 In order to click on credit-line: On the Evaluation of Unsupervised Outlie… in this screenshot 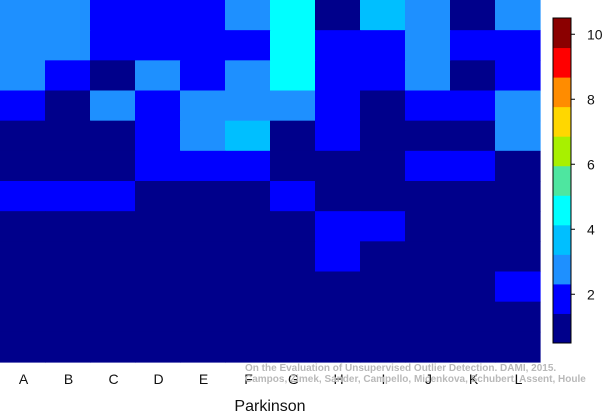, I will do `click(400, 368)`.